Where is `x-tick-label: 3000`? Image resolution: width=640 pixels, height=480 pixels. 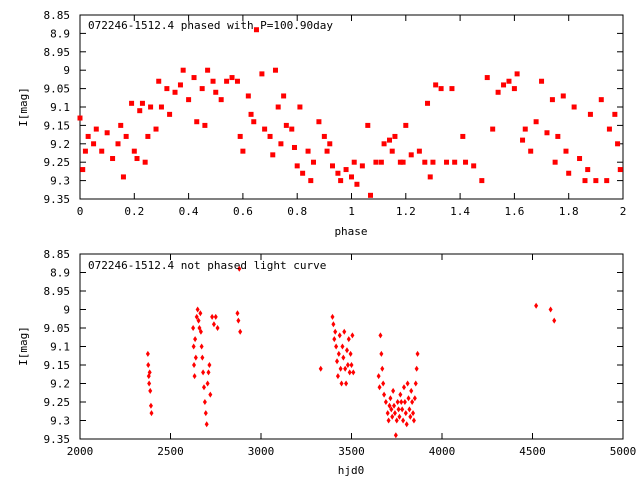 x-tick-label: 3000 is located at coordinates (261, 451).